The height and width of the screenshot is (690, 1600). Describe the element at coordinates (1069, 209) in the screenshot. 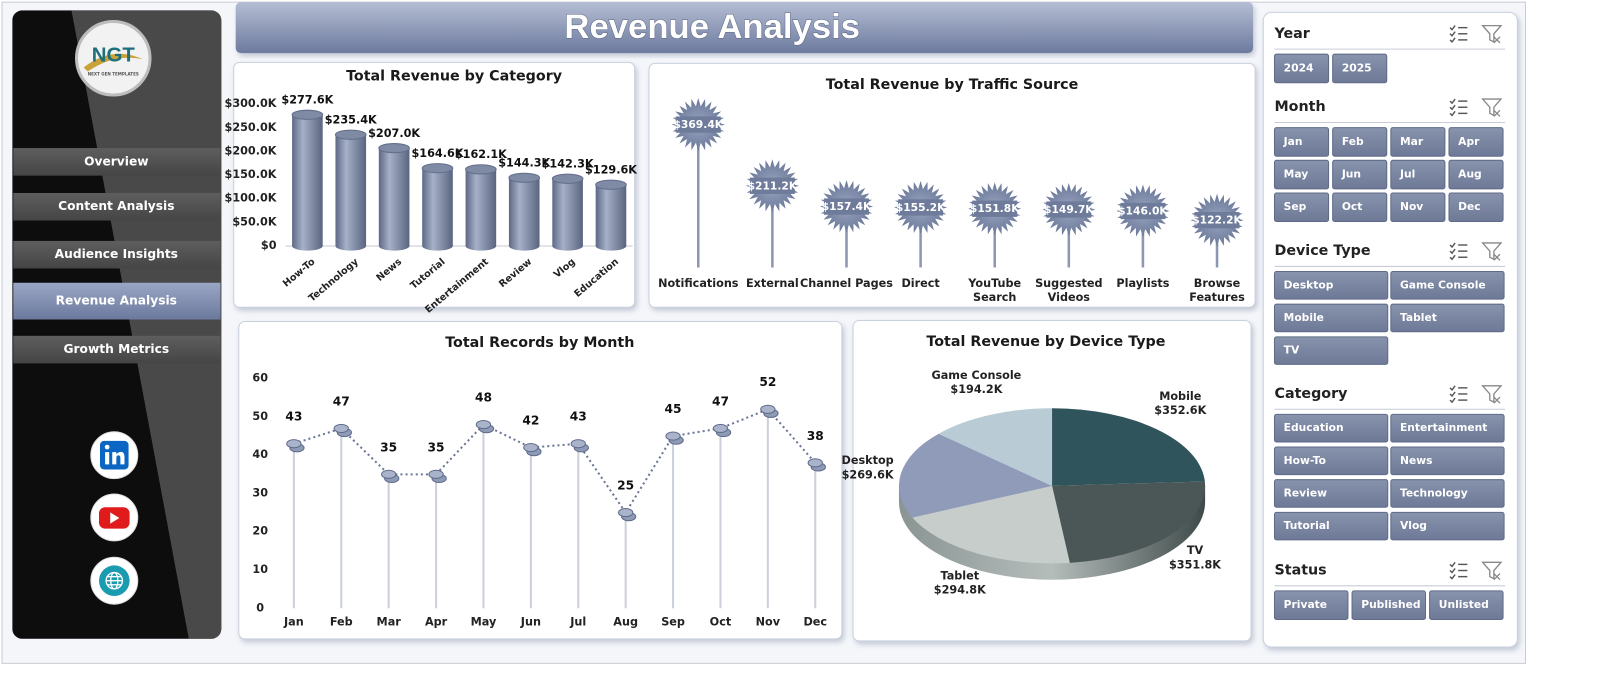

I see `value-label: $149.7K` at that location.